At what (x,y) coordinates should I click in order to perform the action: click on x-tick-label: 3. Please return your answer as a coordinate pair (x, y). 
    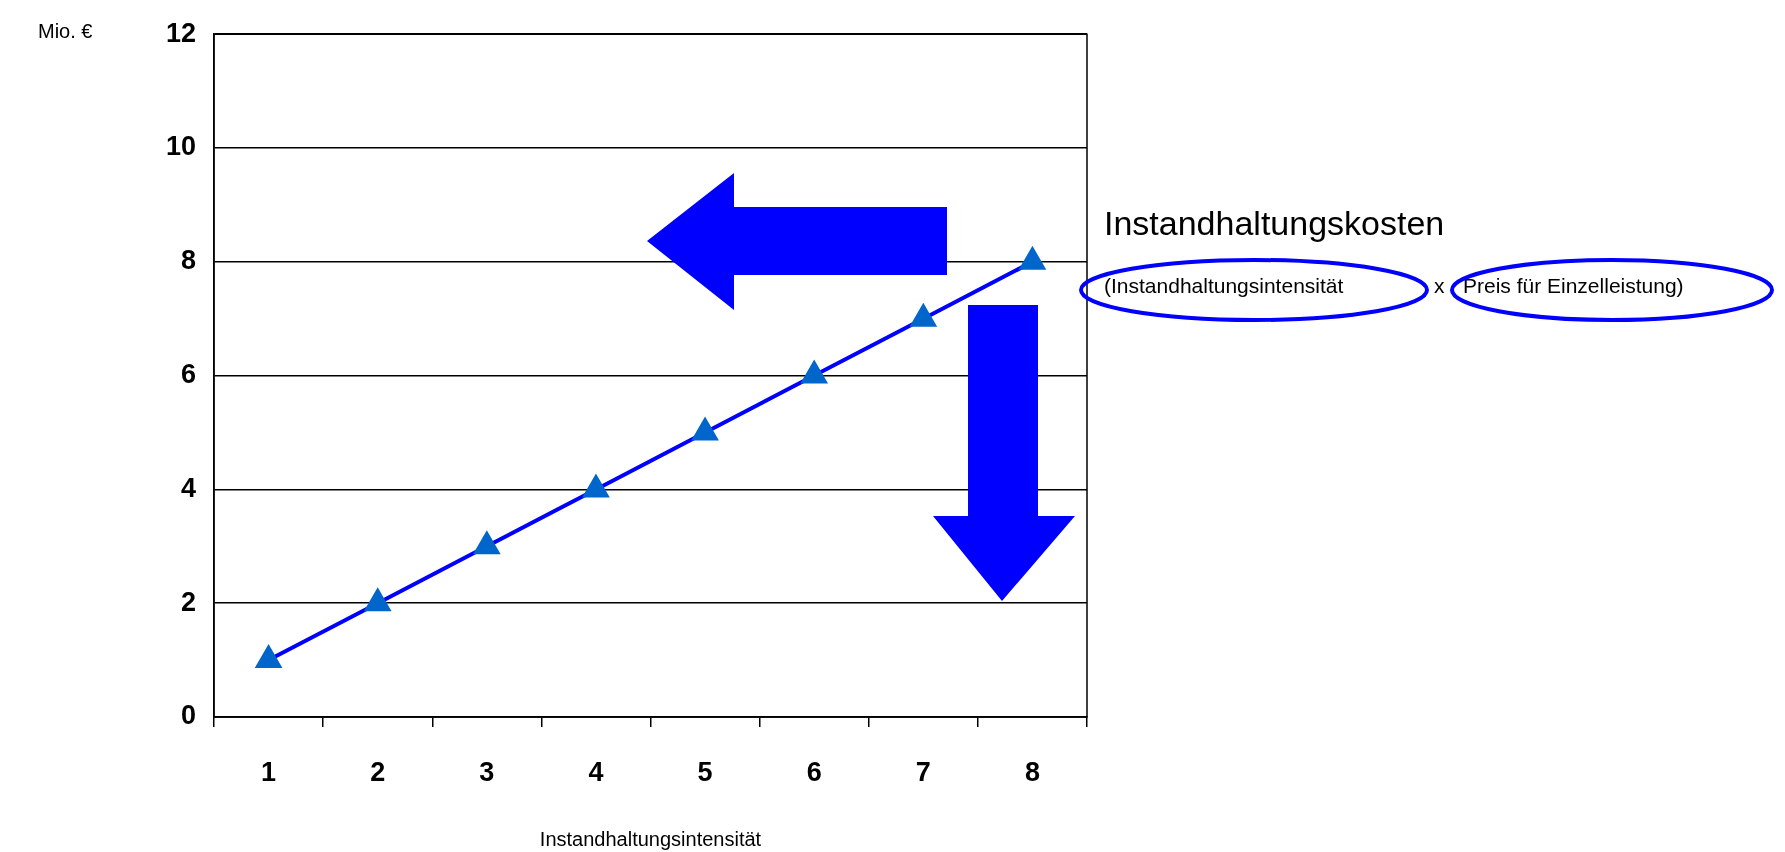
    Looking at the image, I should click on (487, 771).